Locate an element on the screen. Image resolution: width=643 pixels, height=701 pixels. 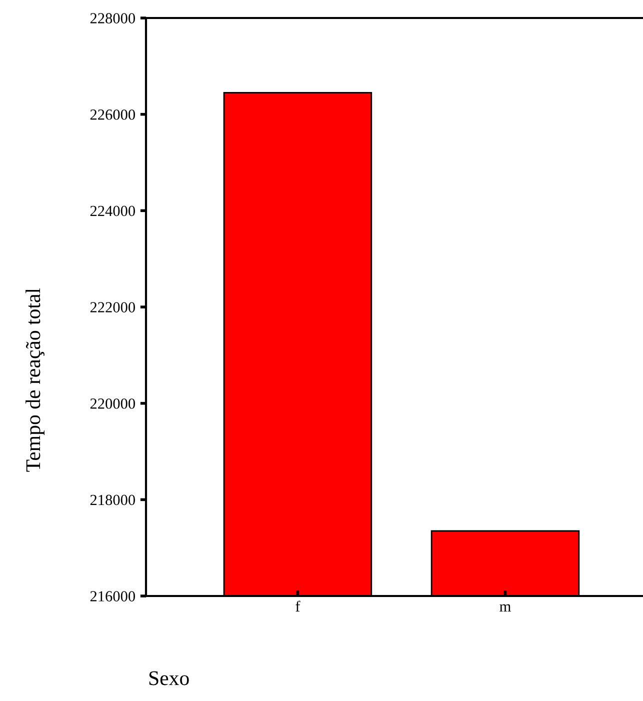
x-tick-label: f is located at coordinates (298, 606).